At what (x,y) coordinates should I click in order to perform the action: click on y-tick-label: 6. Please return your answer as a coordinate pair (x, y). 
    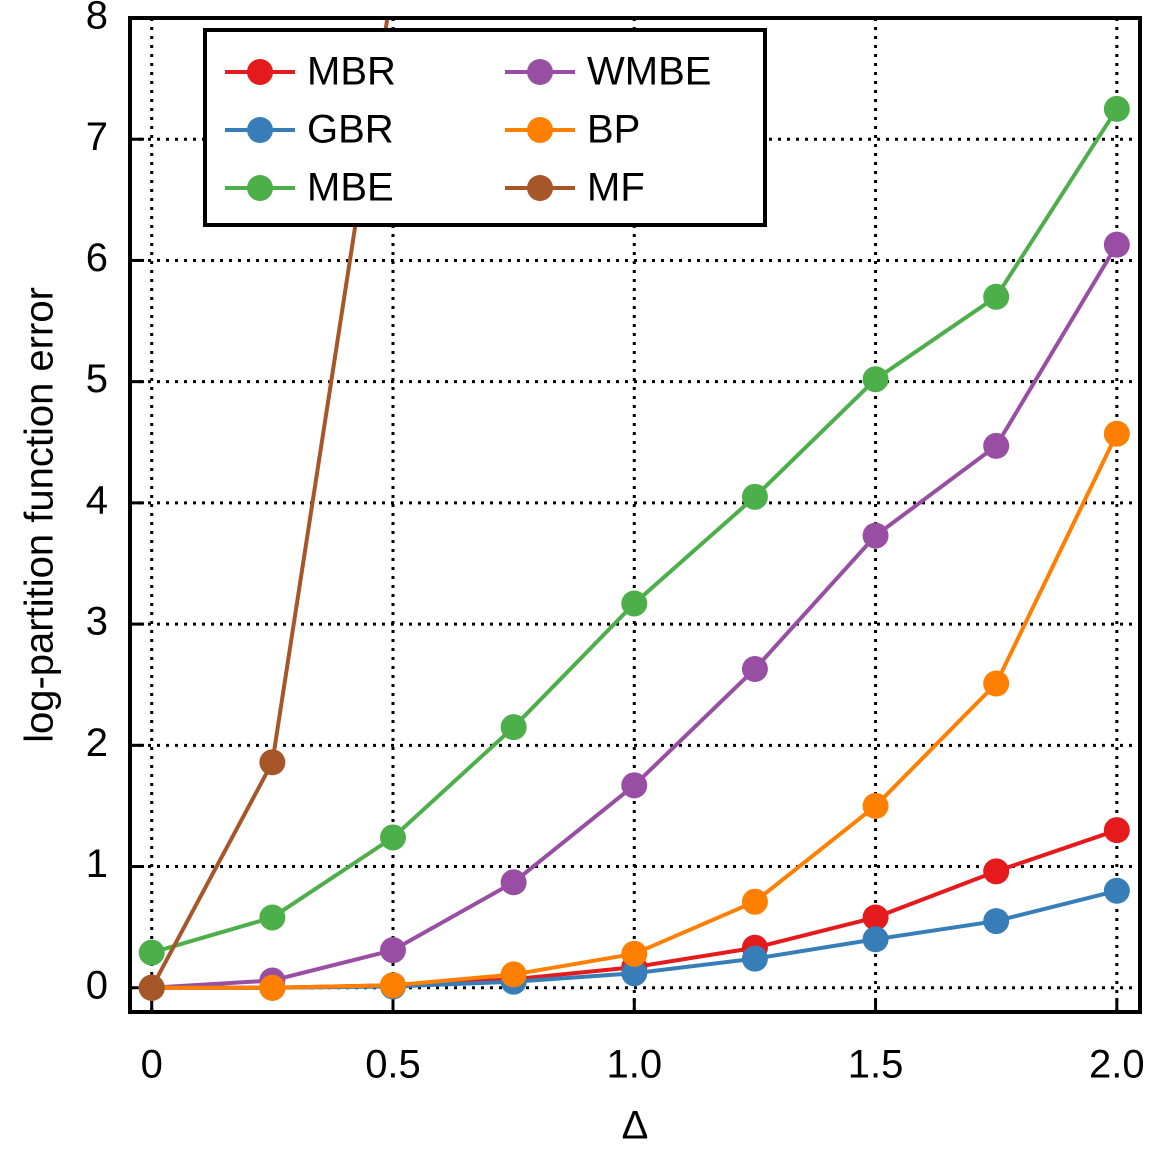
    Looking at the image, I should click on (97, 258).